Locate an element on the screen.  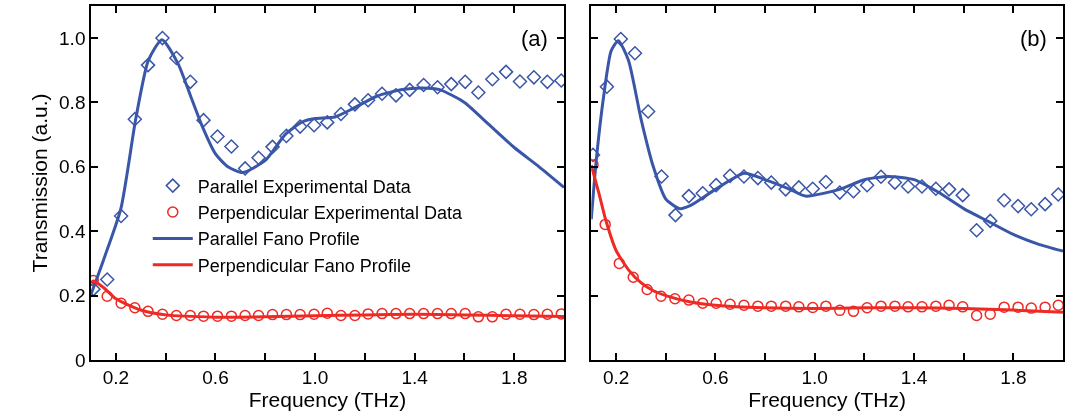
y-tick-label: 0.2 is located at coordinates (72, 296).